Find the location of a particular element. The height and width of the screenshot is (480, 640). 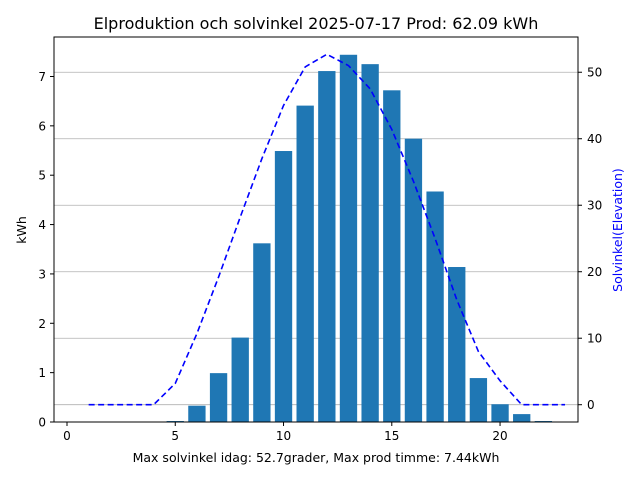

y-tick-label: 6 is located at coordinates (42, 126).